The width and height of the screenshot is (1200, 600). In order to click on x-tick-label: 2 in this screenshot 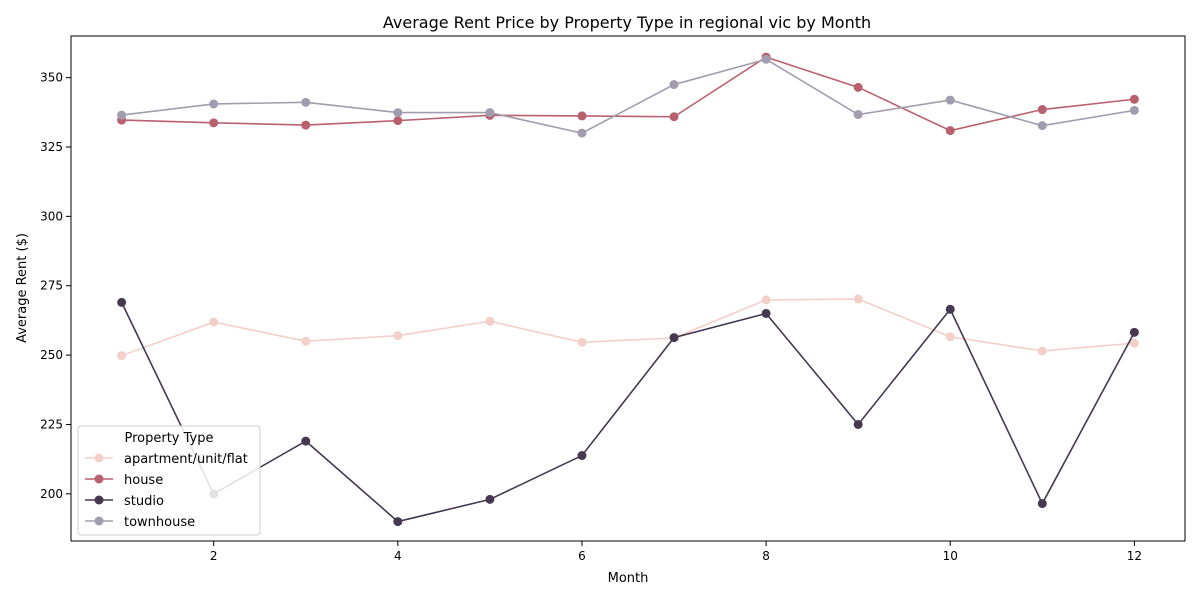, I will do `click(214, 556)`.